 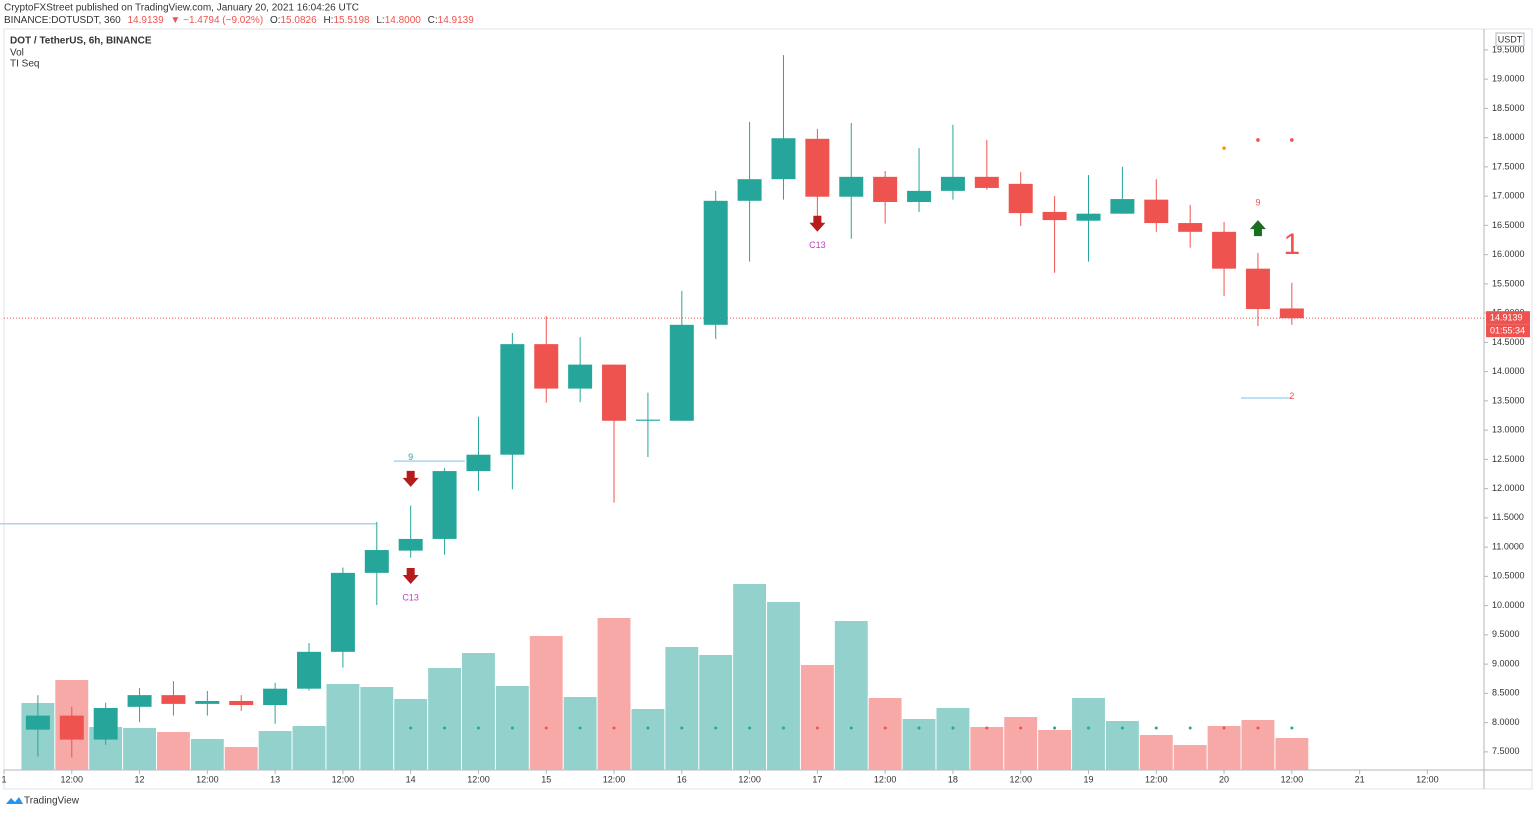 I want to click on legend-tiseq: TI Seq, so click(x=24, y=64).